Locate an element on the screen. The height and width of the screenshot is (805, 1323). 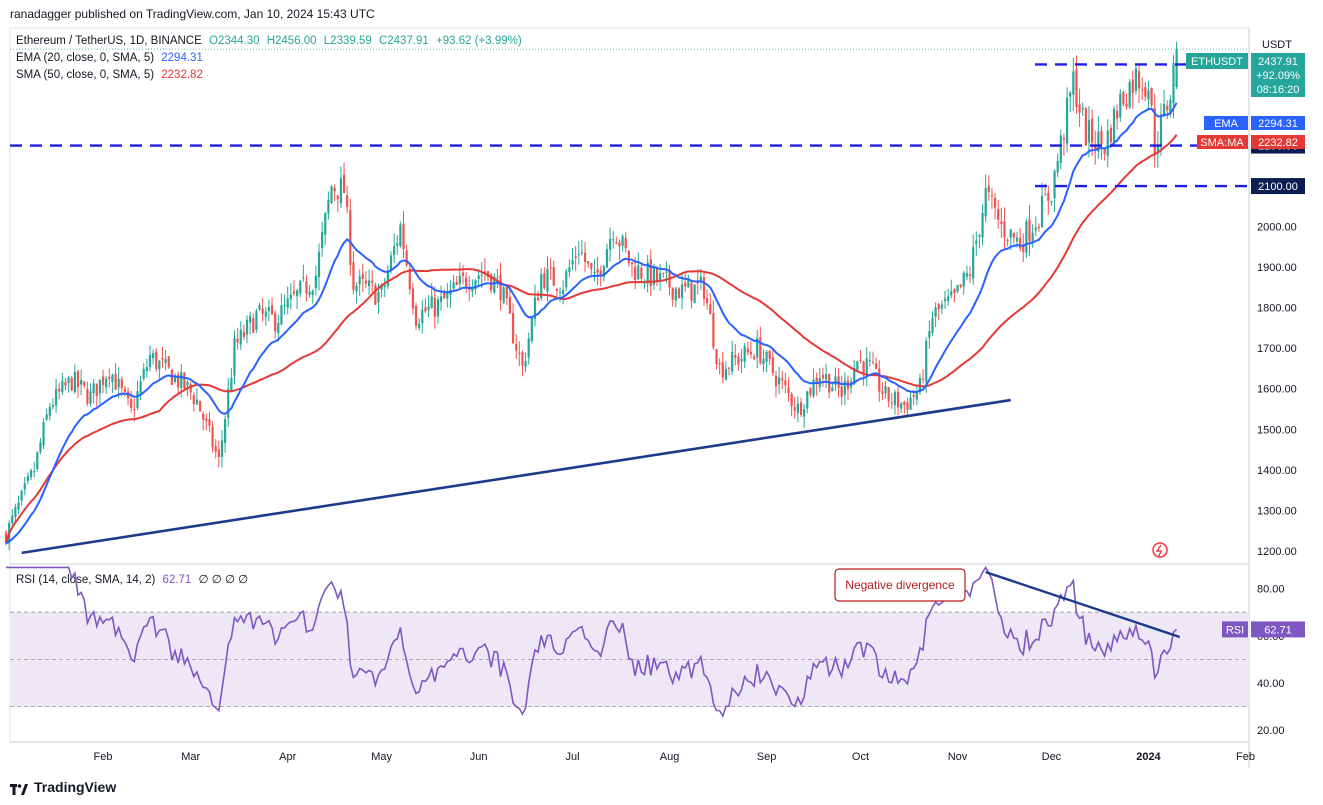
legend-sma-label: SMA (50, close, 0, SMA, 5) is located at coordinates (85, 75).